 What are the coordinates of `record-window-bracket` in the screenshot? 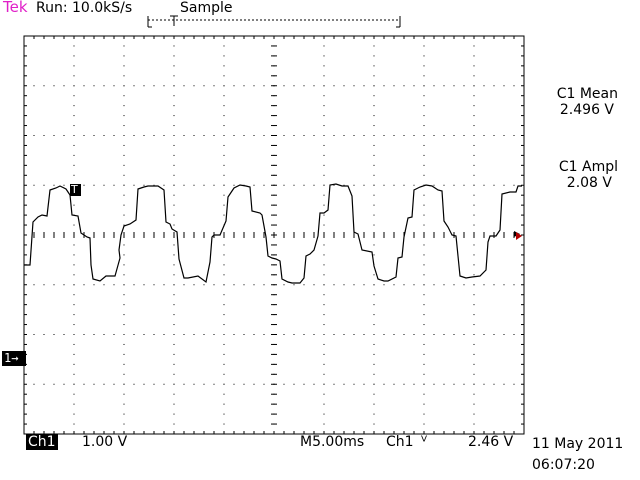 It's located at (274, 21).